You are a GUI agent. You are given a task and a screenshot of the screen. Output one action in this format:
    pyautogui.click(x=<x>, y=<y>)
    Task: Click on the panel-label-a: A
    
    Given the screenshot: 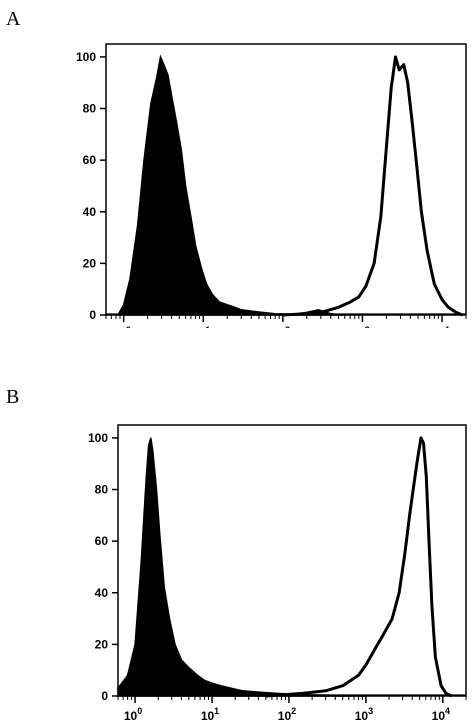 What is the action you would take?
    pyautogui.click(x=13, y=19)
    